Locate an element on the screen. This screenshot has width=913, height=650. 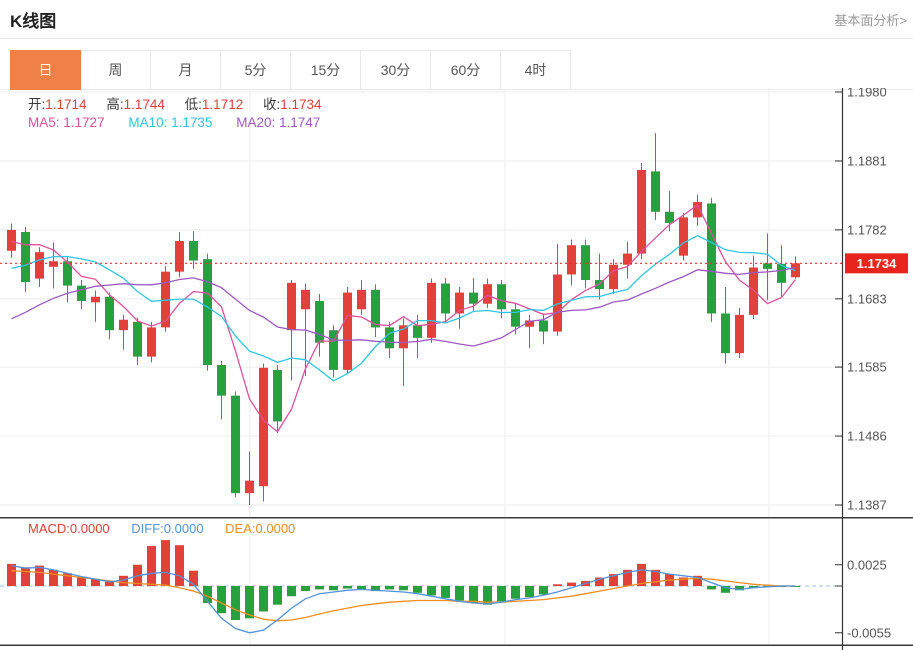
ma20-line is located at coordinates (403, 306).